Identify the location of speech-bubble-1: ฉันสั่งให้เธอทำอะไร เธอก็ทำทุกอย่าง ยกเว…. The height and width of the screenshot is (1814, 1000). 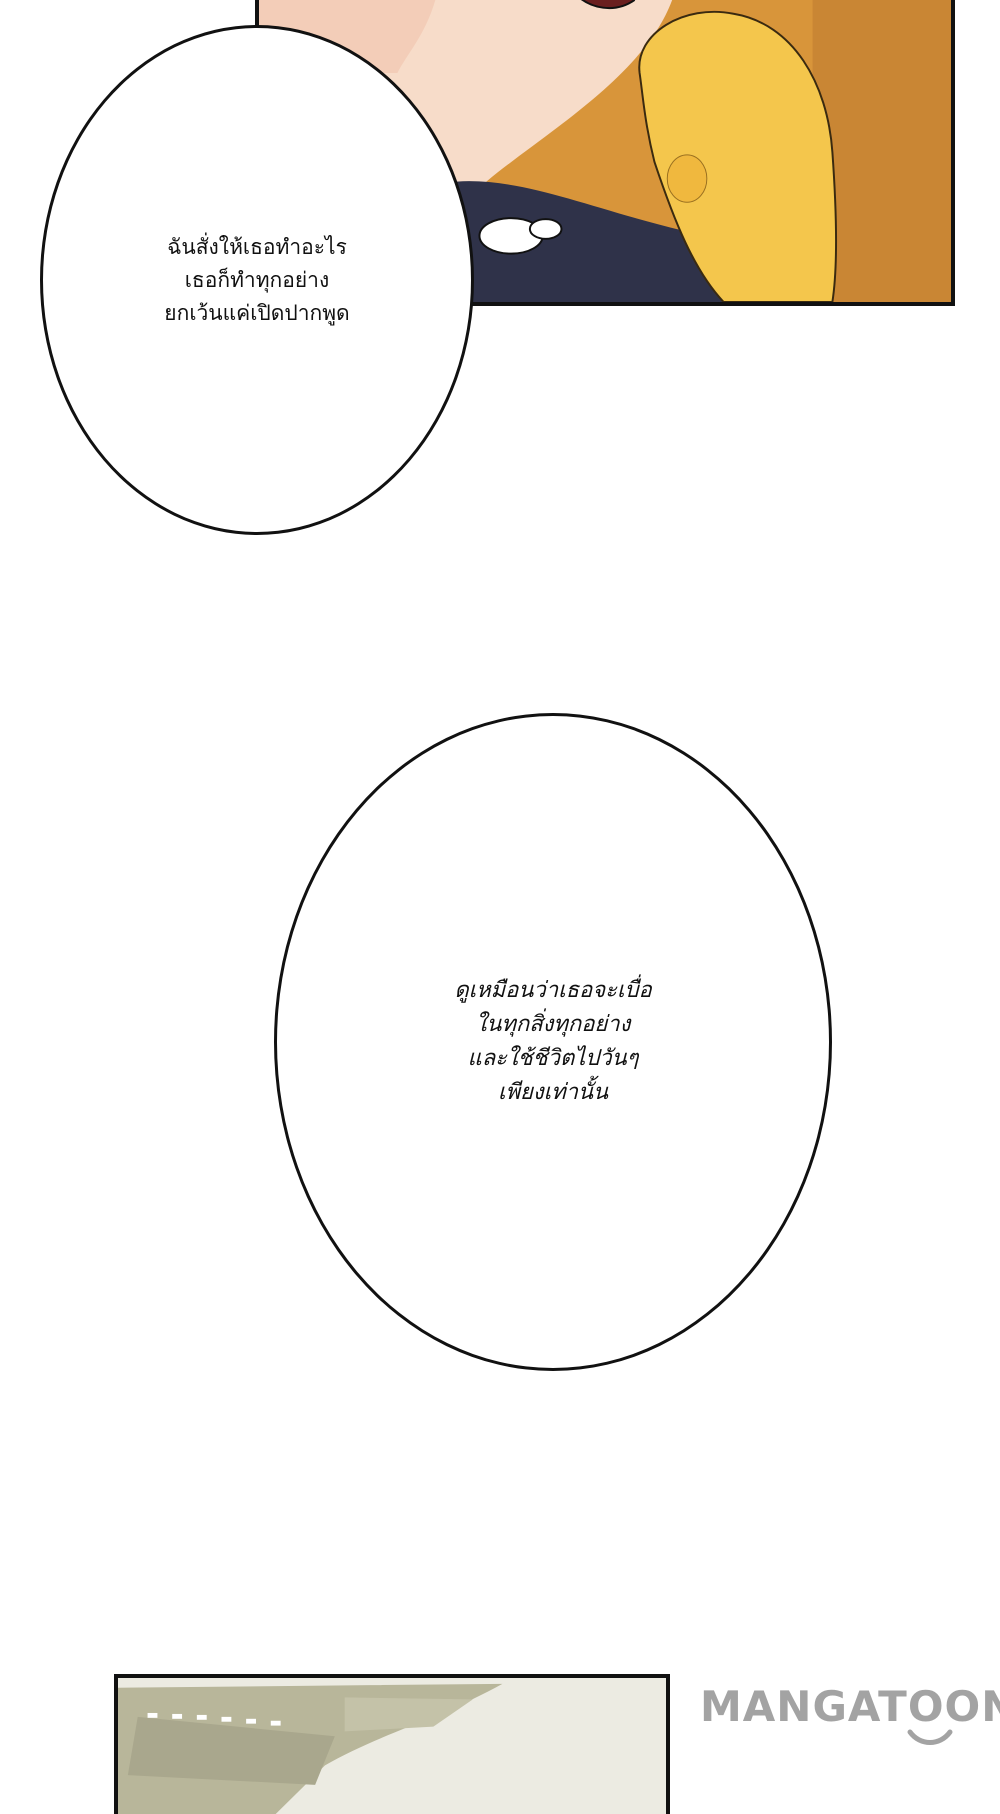
(257, 280).